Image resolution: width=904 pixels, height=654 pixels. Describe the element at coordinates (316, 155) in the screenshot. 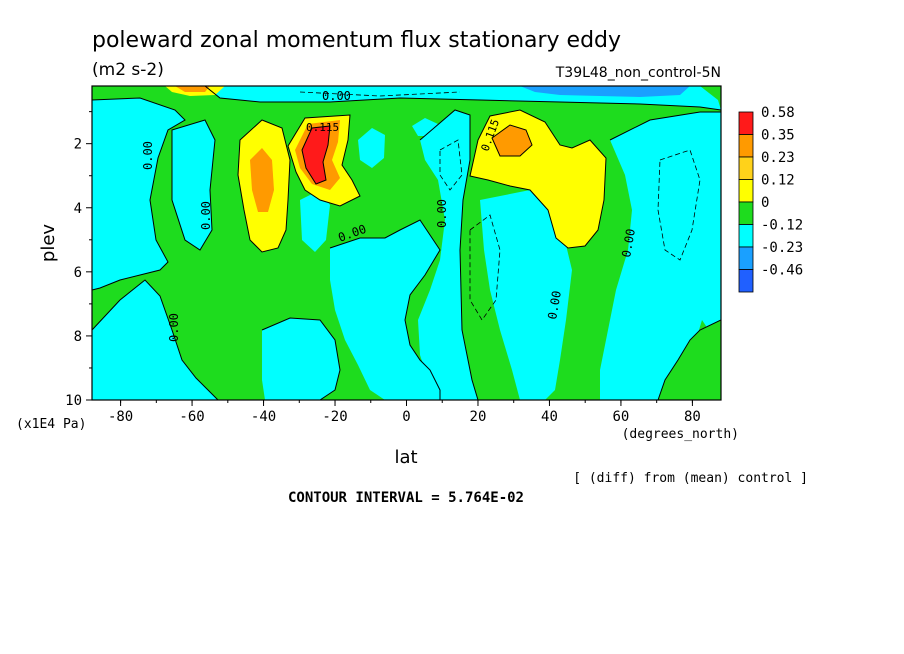

I see `red-region-center` at that location.